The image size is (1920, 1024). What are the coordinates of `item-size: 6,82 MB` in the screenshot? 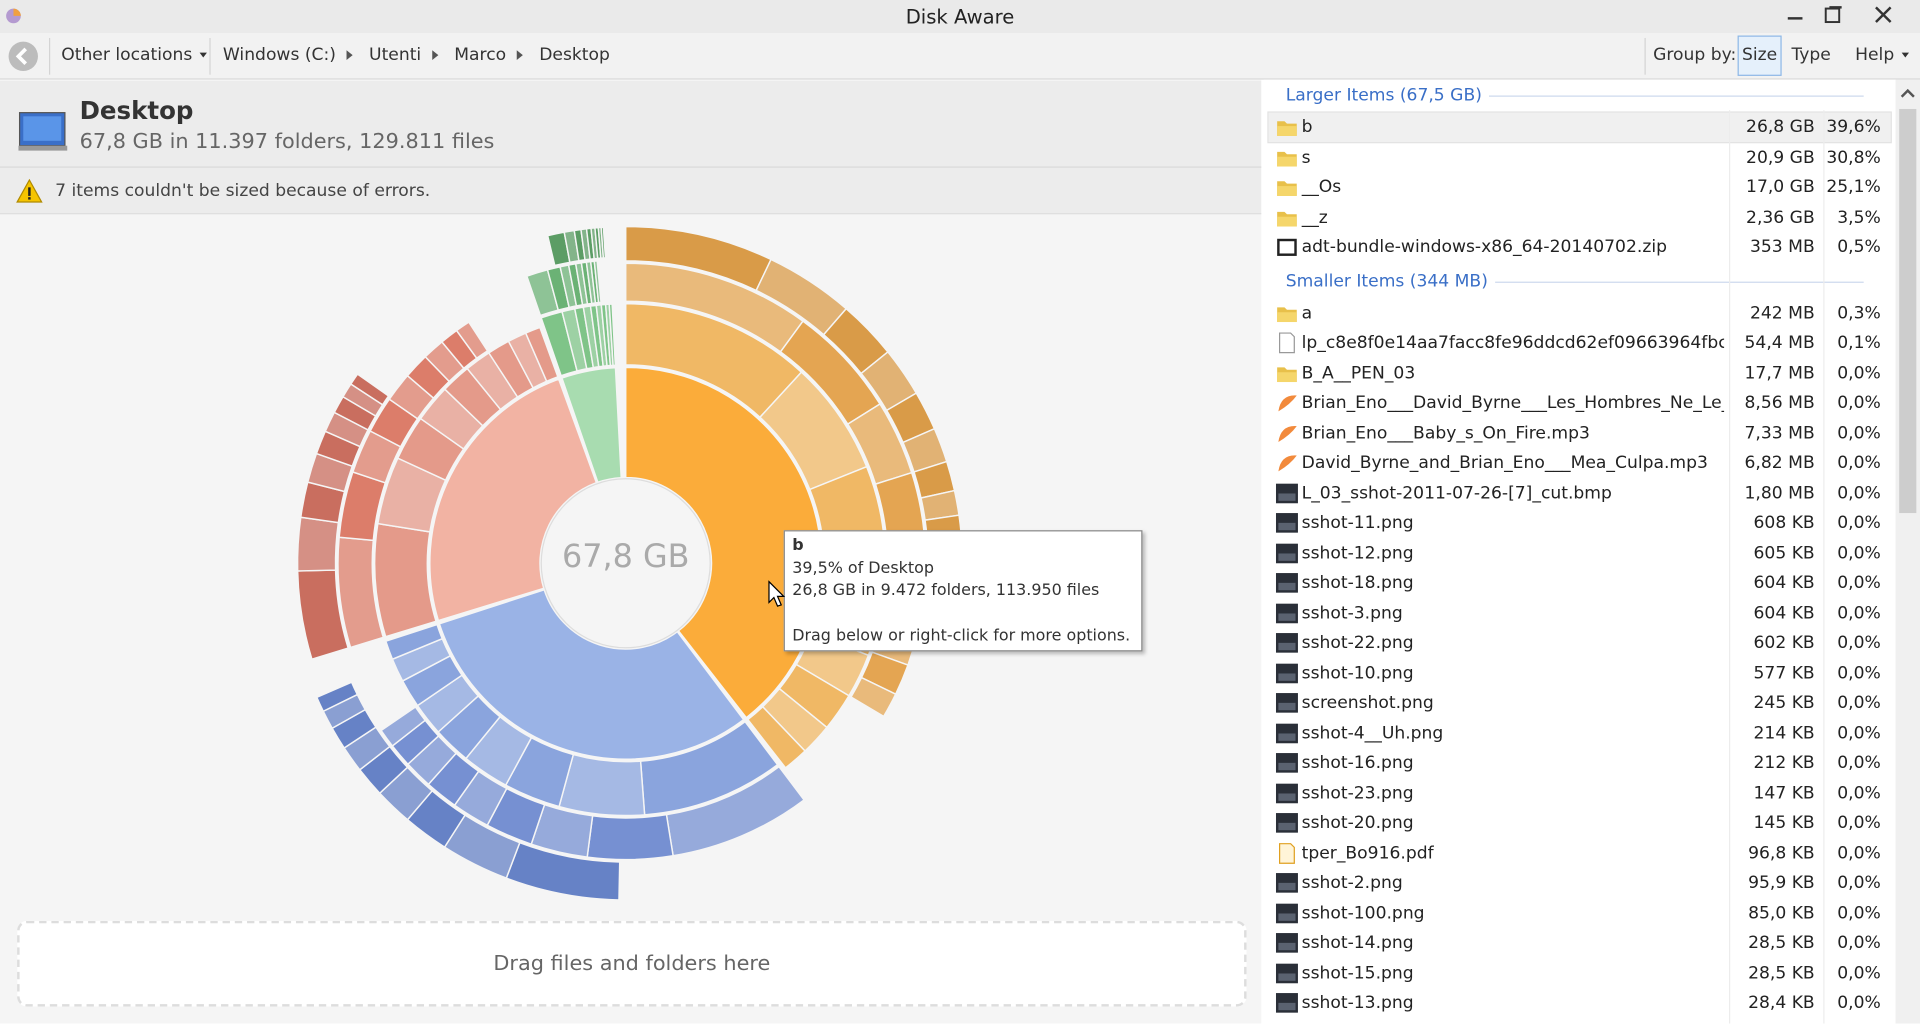 It's located at (1779, 463).